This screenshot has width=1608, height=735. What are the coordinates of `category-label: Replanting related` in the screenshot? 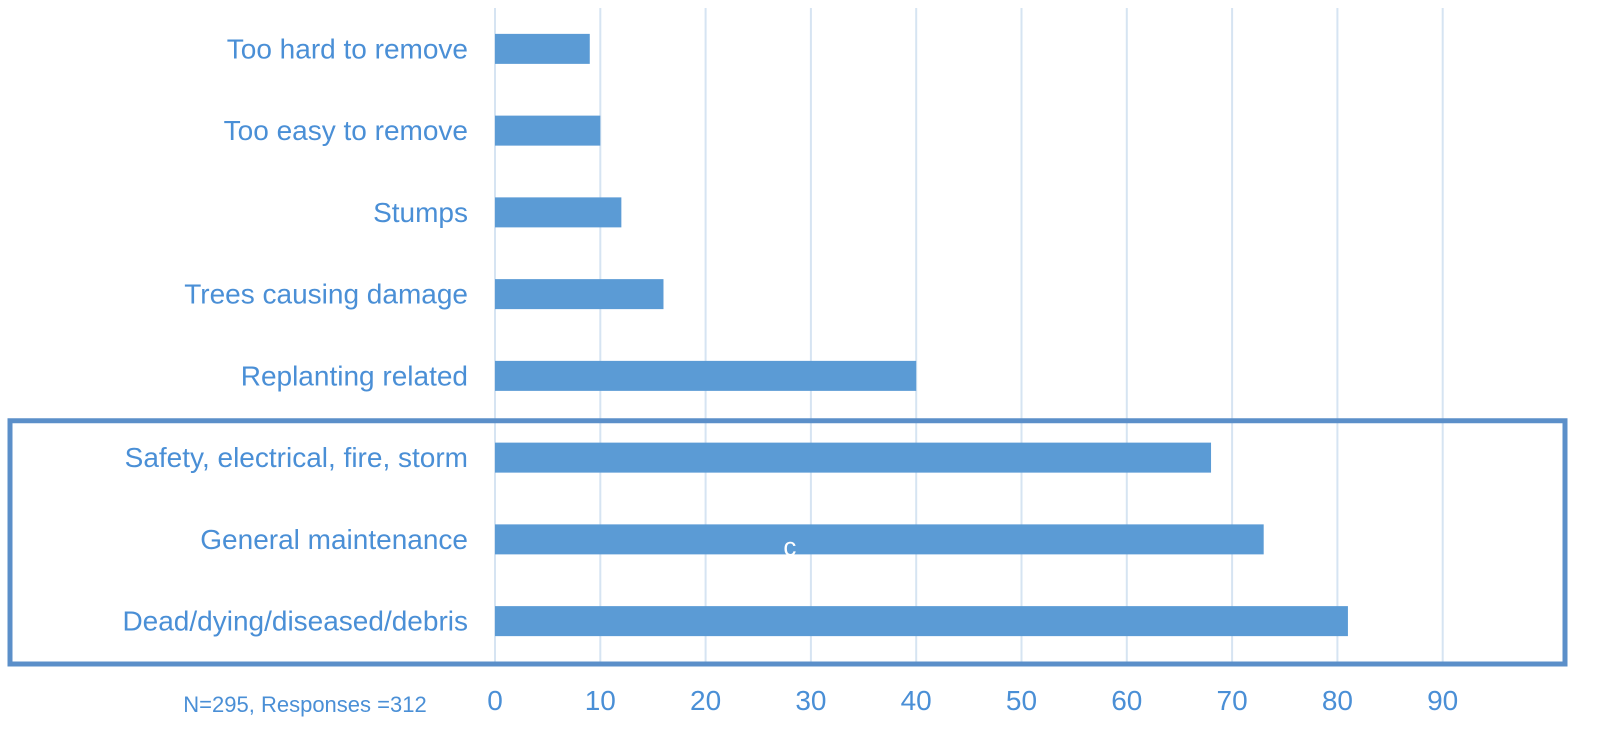 It's located at (354, 375).